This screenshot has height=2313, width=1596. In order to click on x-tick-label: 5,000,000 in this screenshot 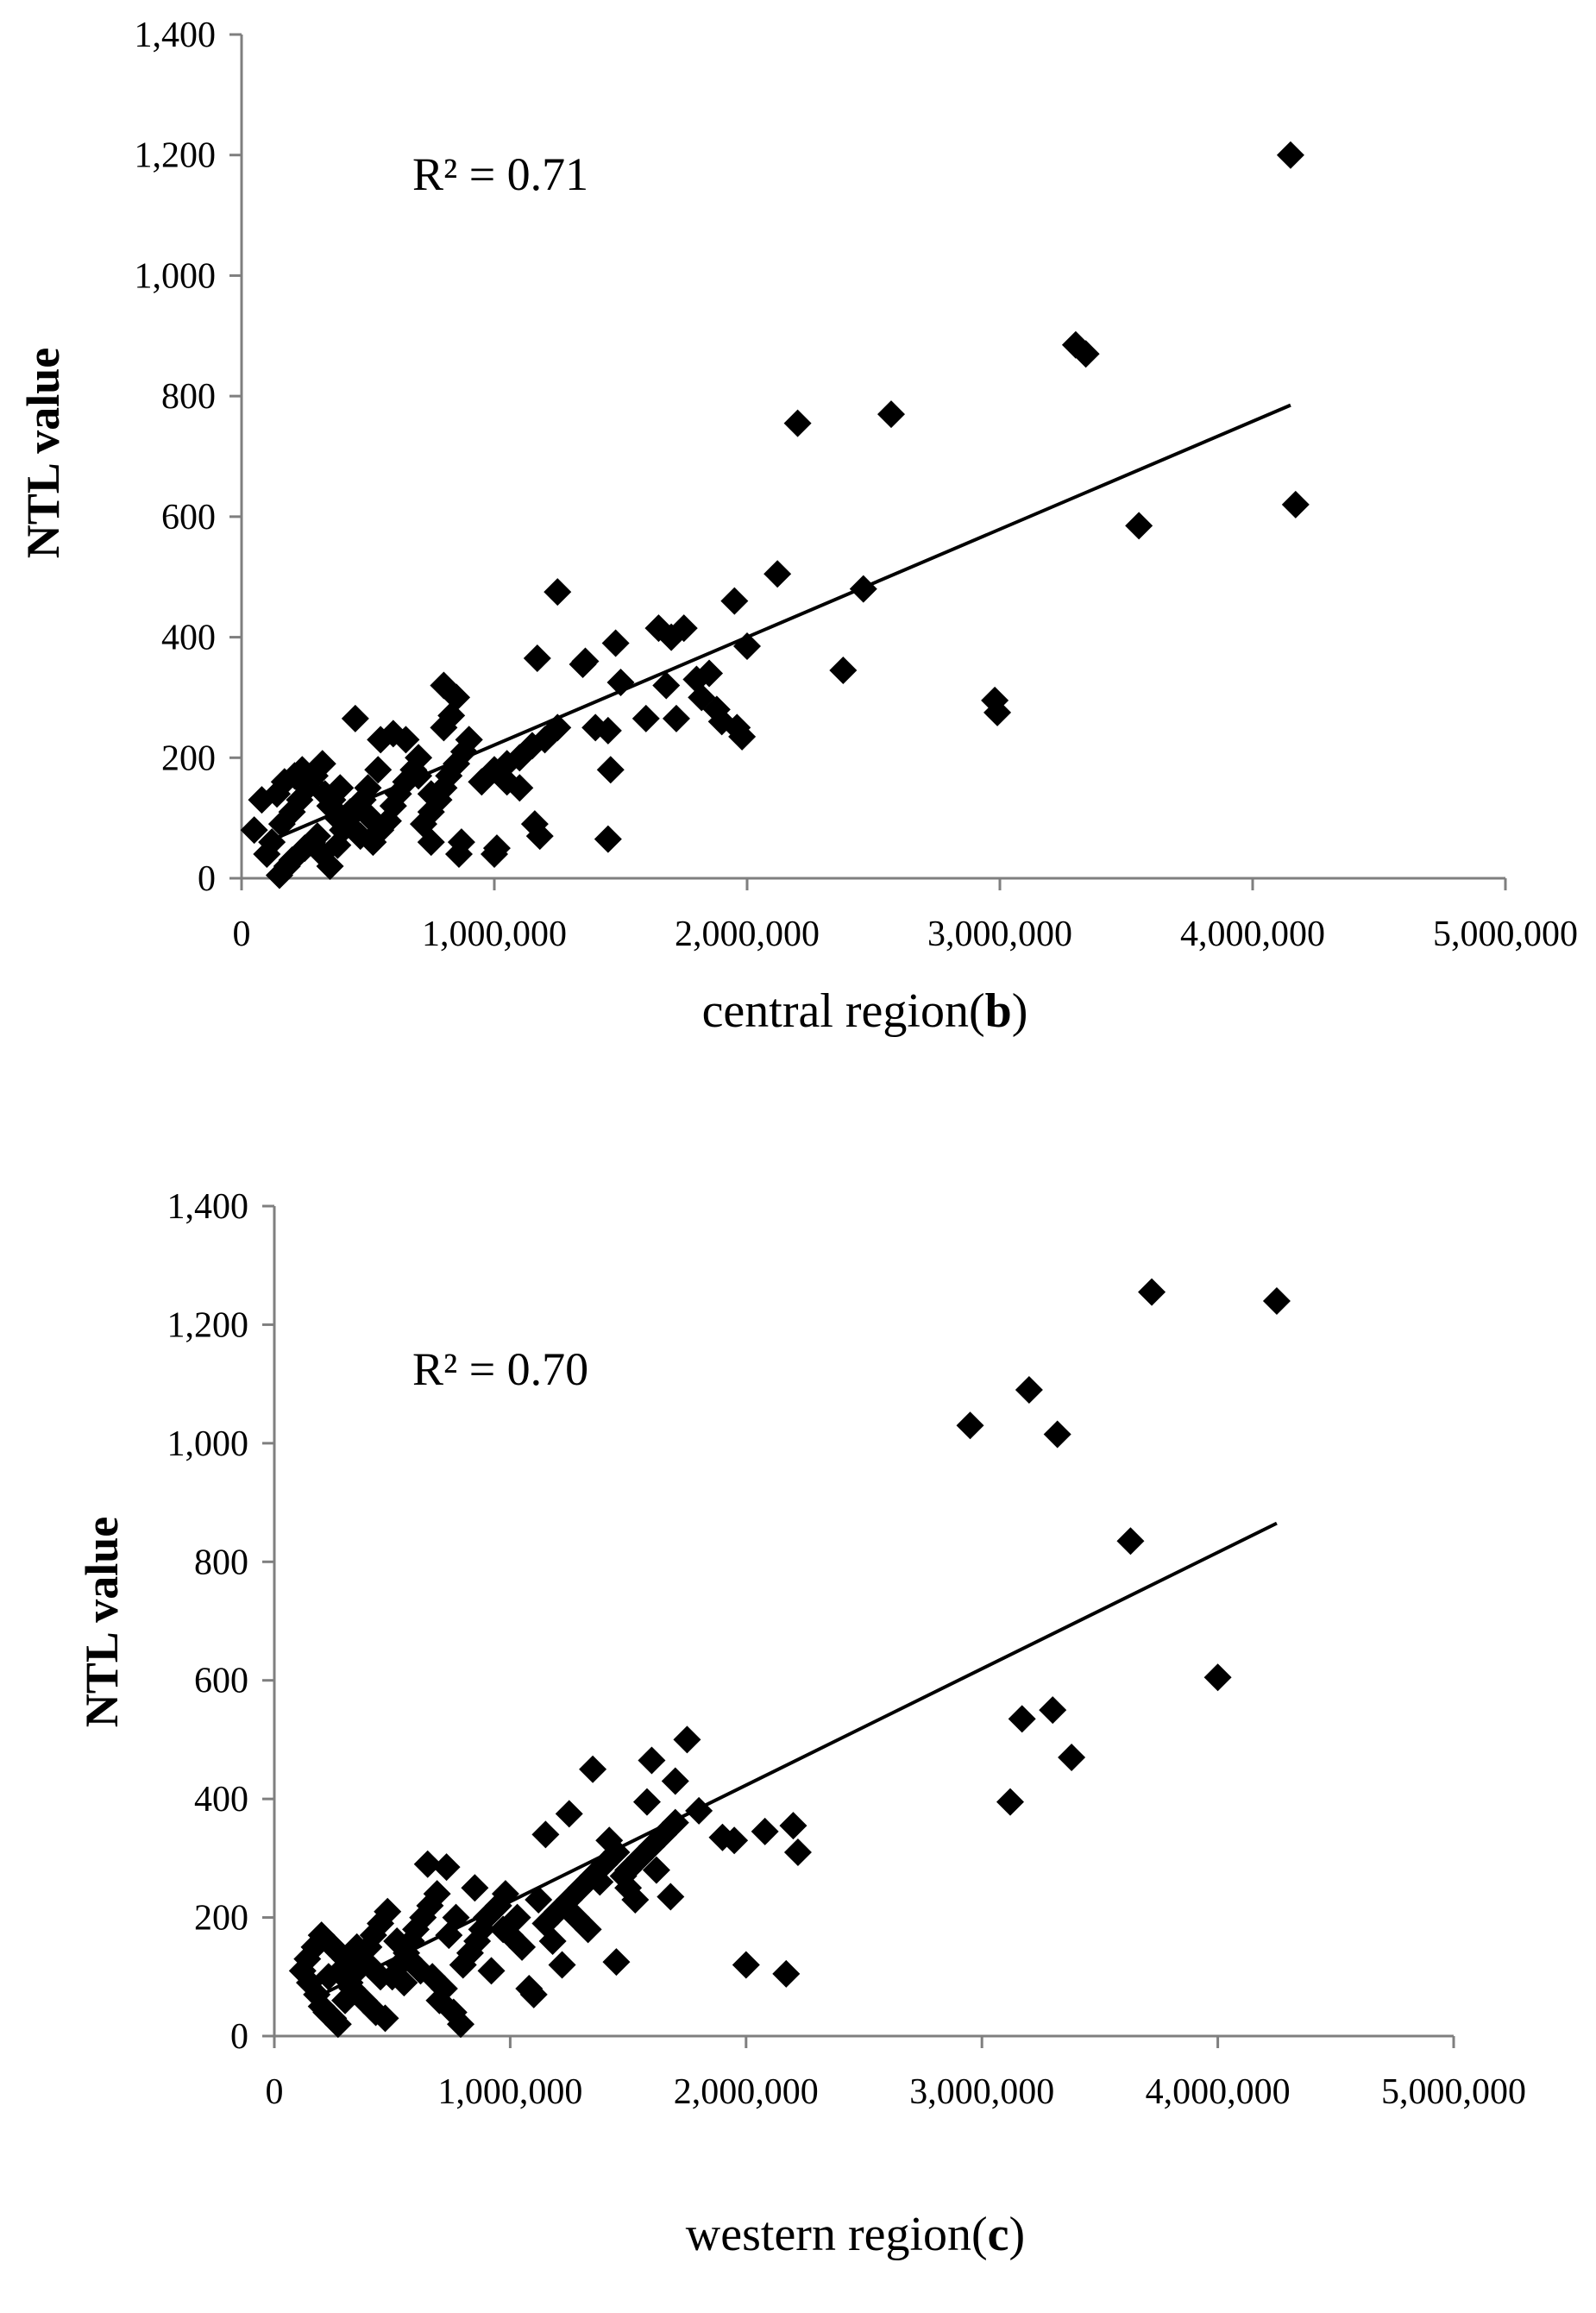, I will do `click(1453, 2092)`.